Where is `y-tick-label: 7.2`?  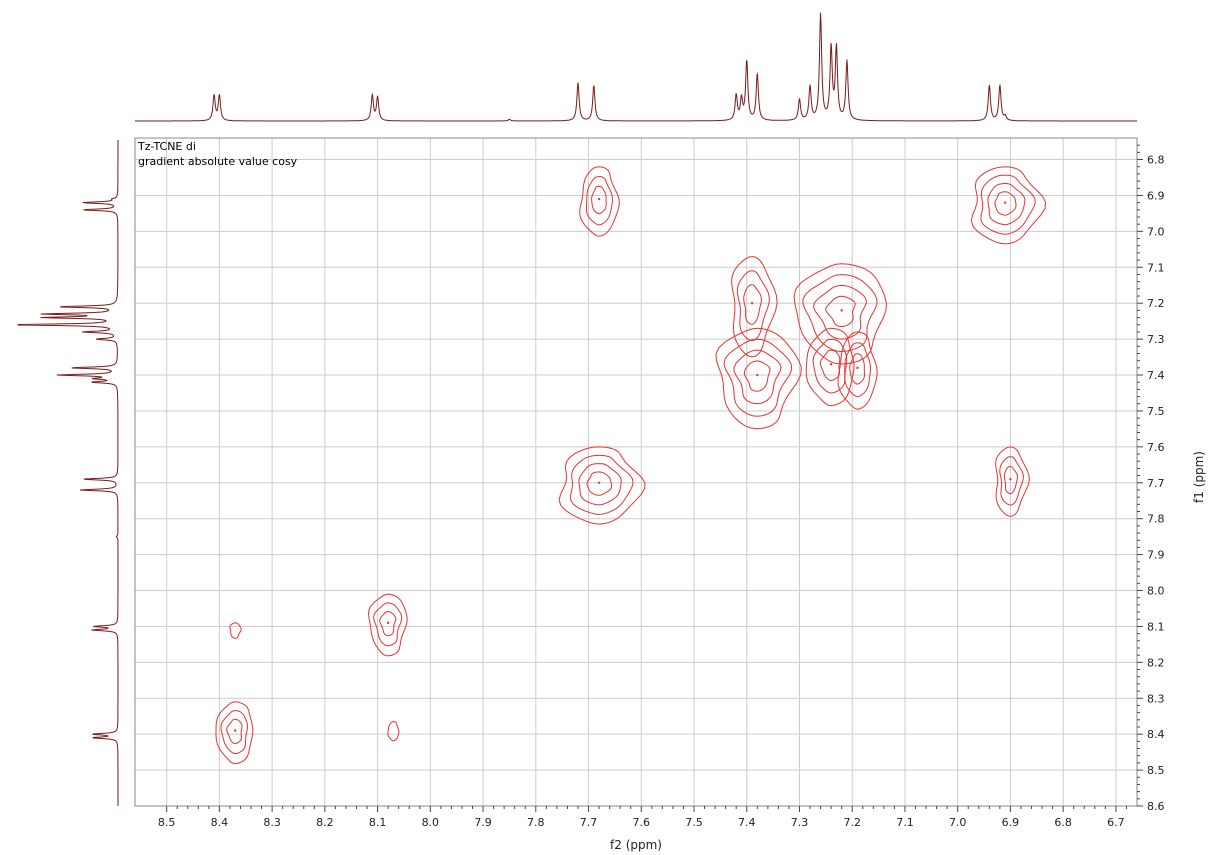 y-tick-label: 7.2 is located at coordinates (1156, 303).